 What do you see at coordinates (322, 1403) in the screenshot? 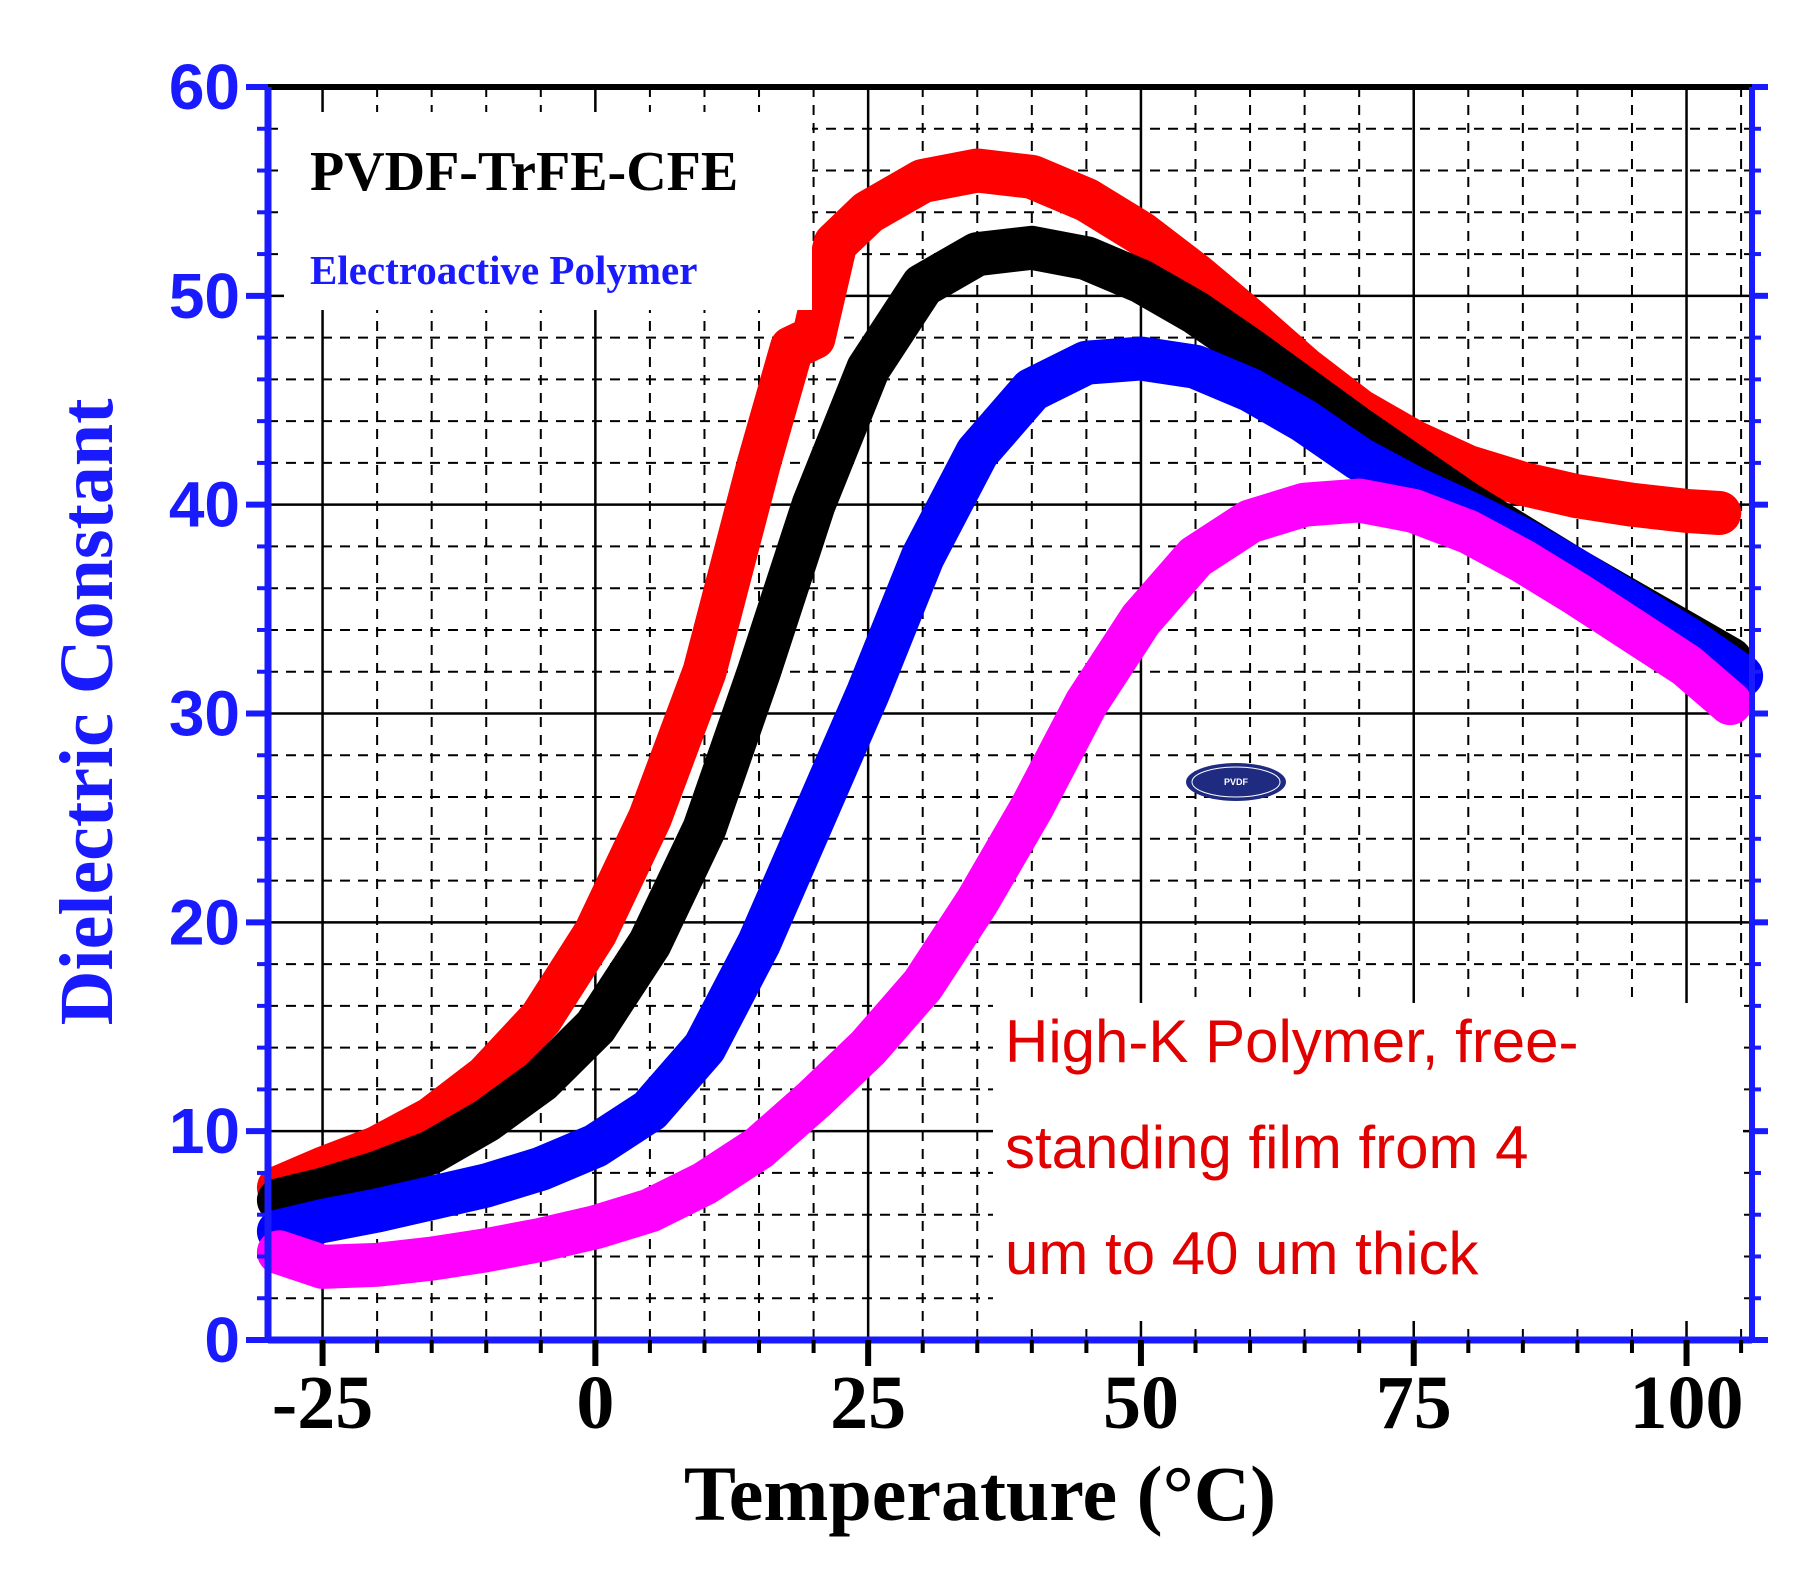
I see `x-tick-label: -25` at bounding box center [322, 1403].